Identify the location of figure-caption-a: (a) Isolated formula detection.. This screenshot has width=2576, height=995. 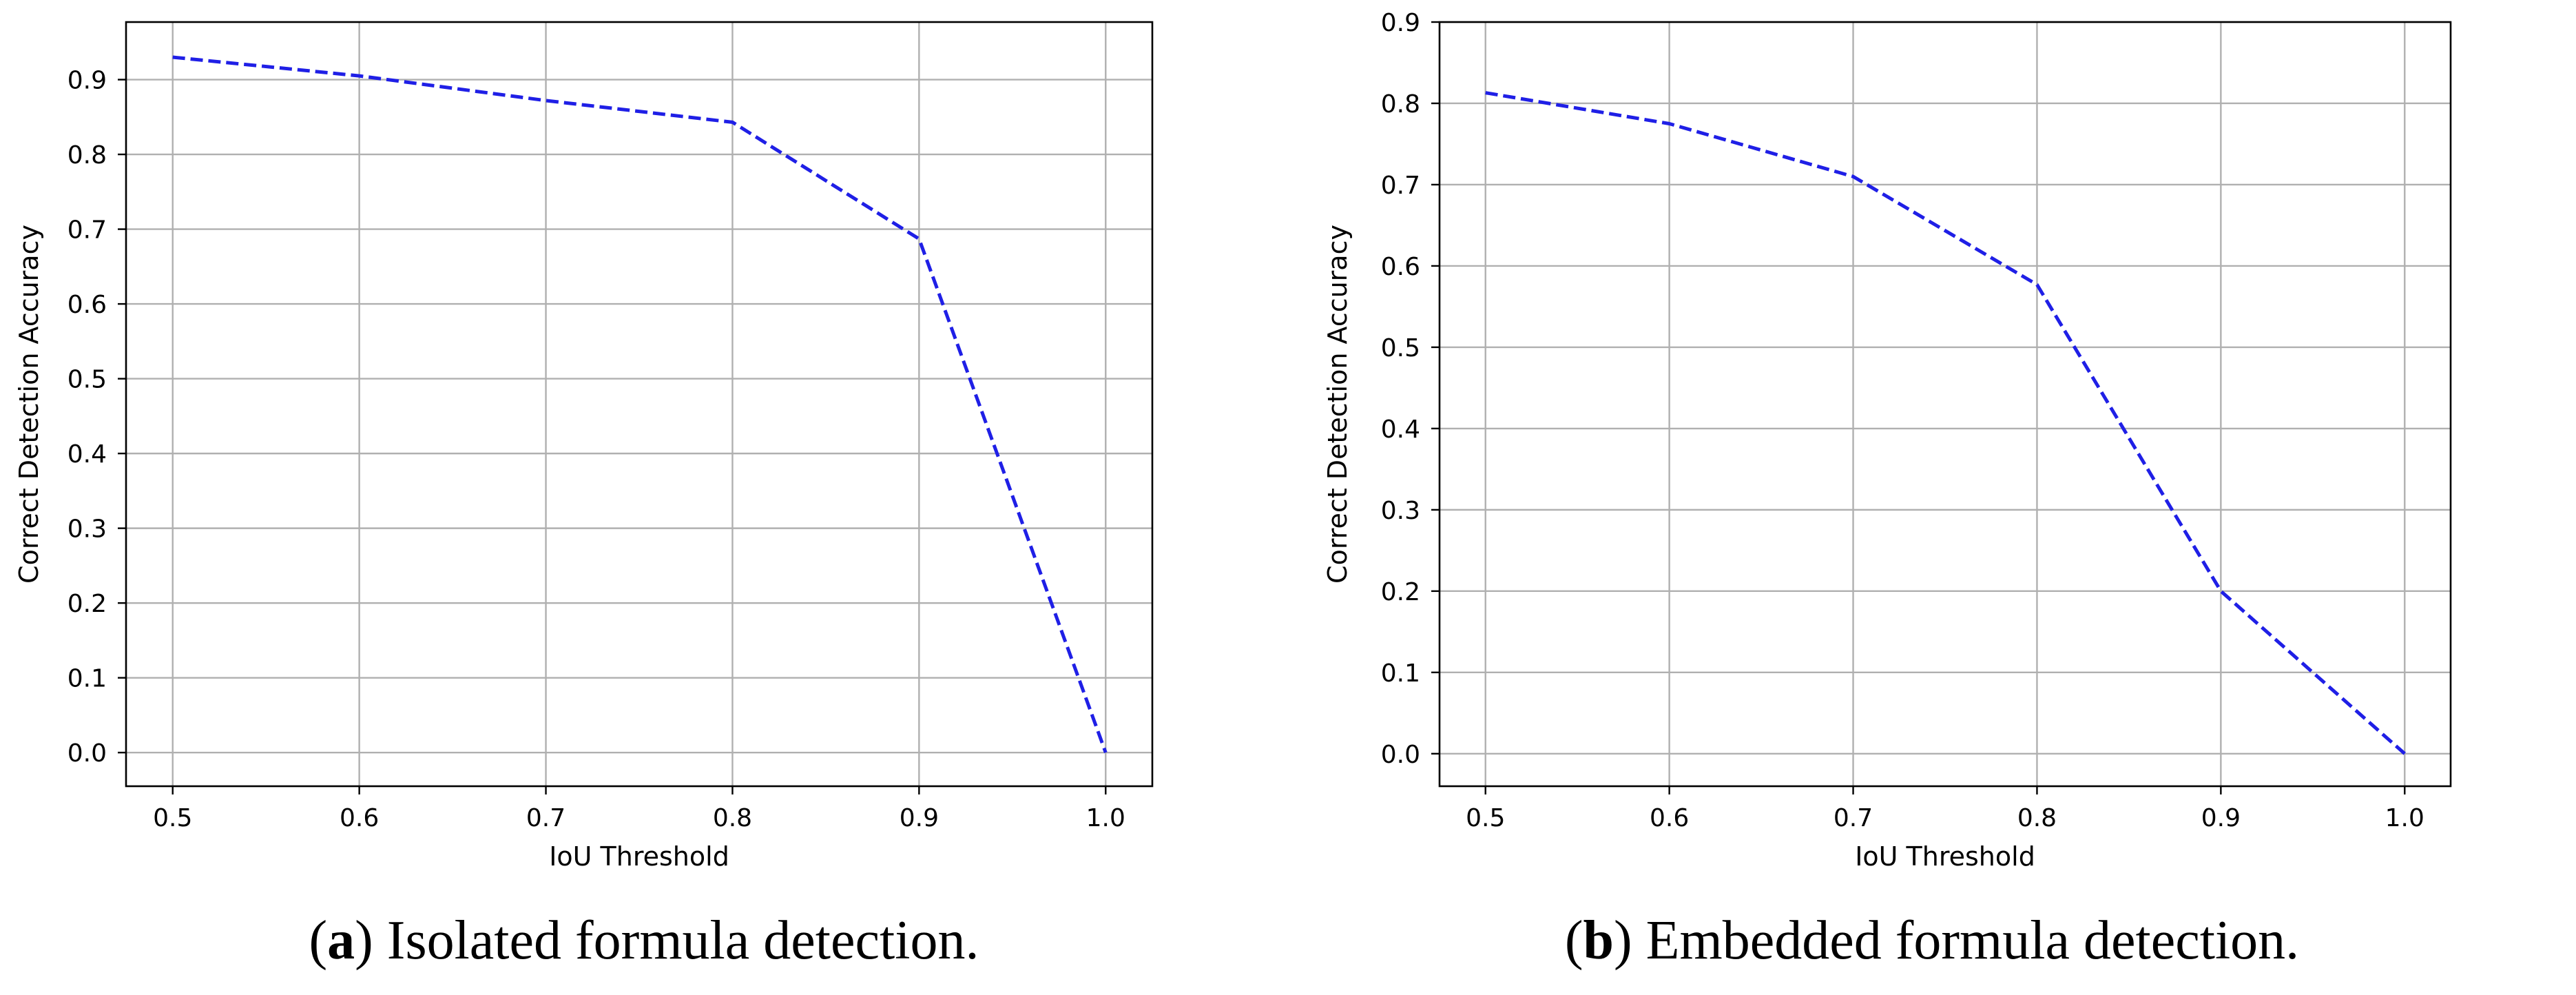
(644, 941).